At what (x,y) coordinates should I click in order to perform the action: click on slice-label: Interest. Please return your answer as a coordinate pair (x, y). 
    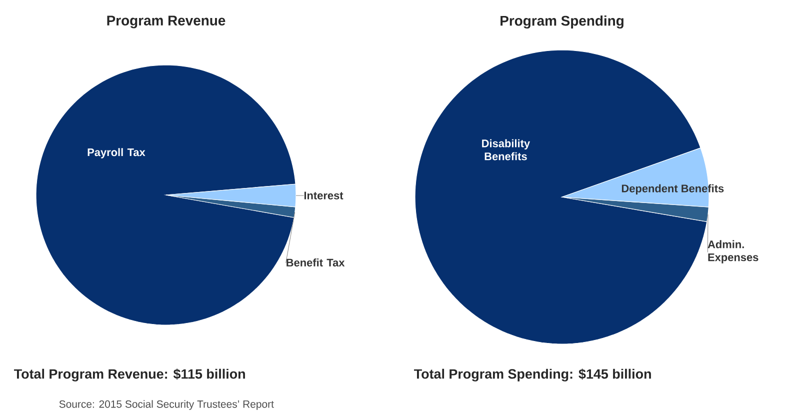
    Looking at the image, I should click on (324, 196).